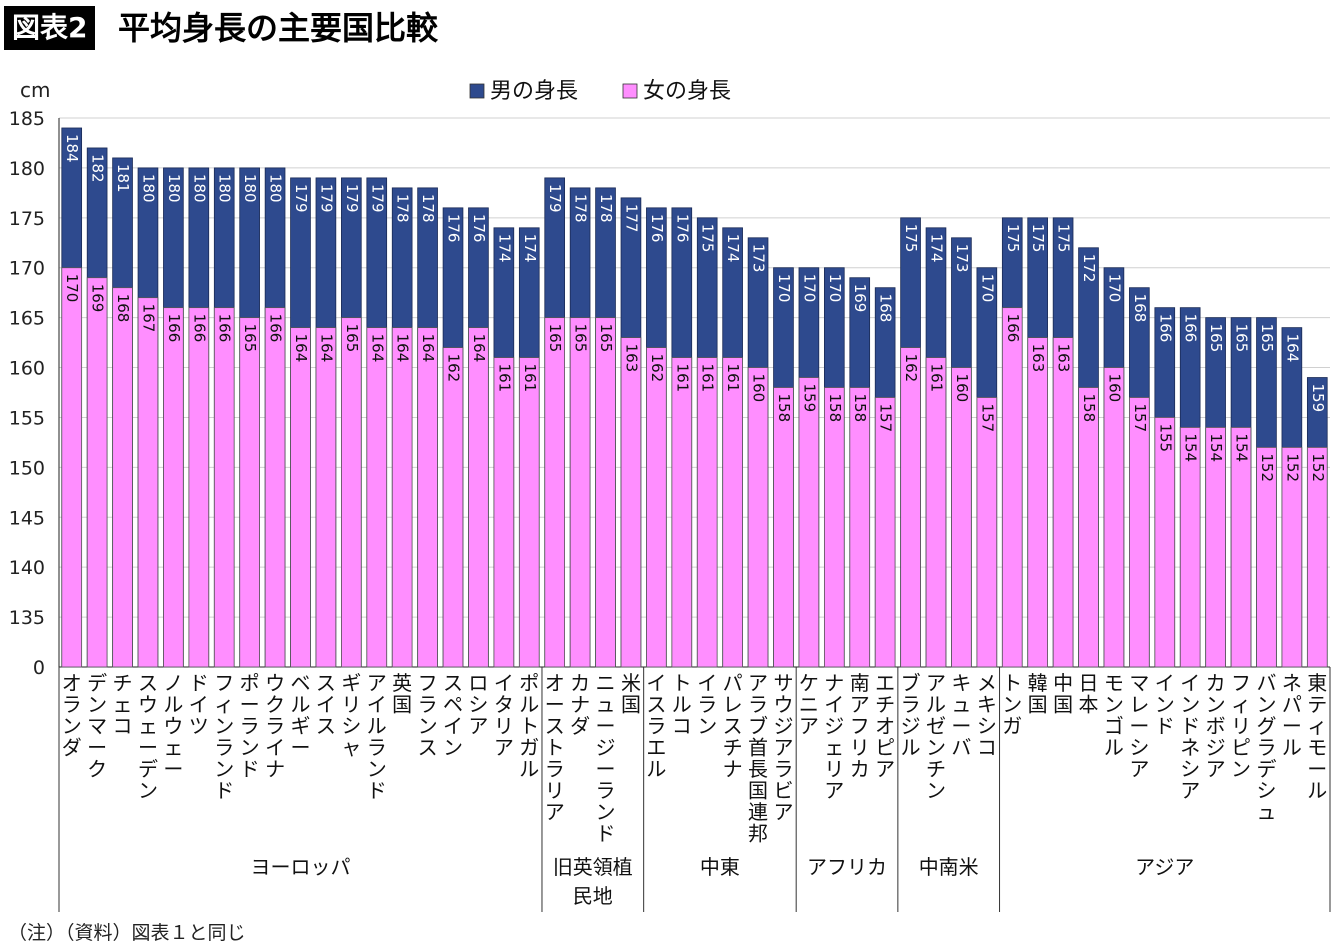 Image resolution: width=1340 pixels, height=948 pixels. What do you see at coordinates (847, 867) in the screenshot?
I see `group-label: アフリカ` at bounding box center [847, 867].